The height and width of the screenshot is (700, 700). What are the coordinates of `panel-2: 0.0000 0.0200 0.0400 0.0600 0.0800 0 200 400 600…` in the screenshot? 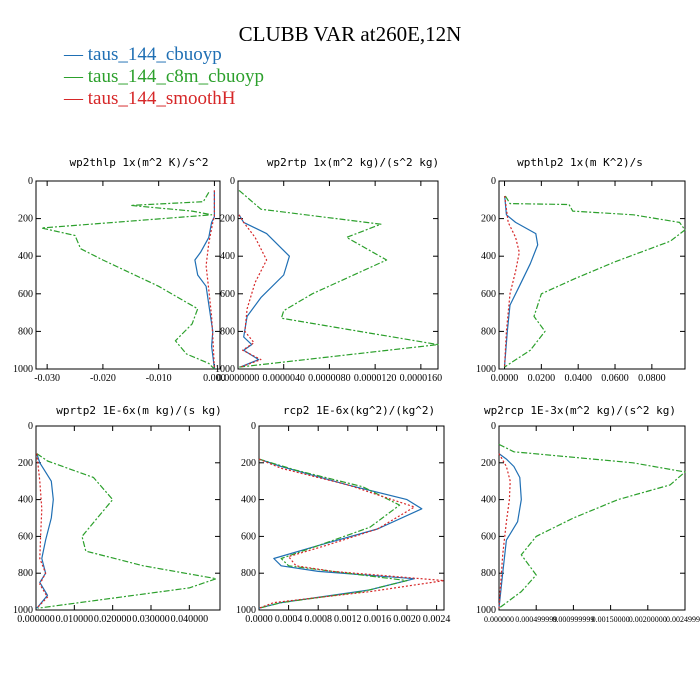 It's located at (581, 280).